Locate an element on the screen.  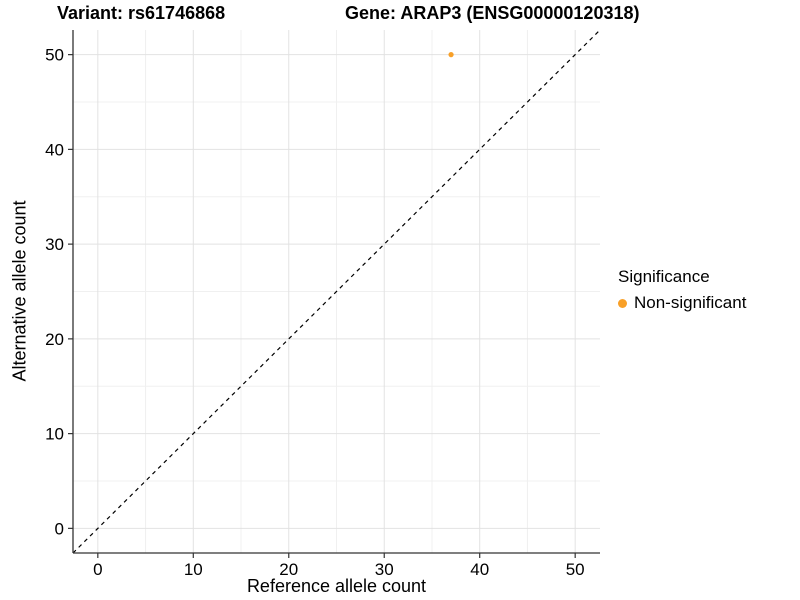
y-tick-label: 10 is located at coordinates (54, 434).